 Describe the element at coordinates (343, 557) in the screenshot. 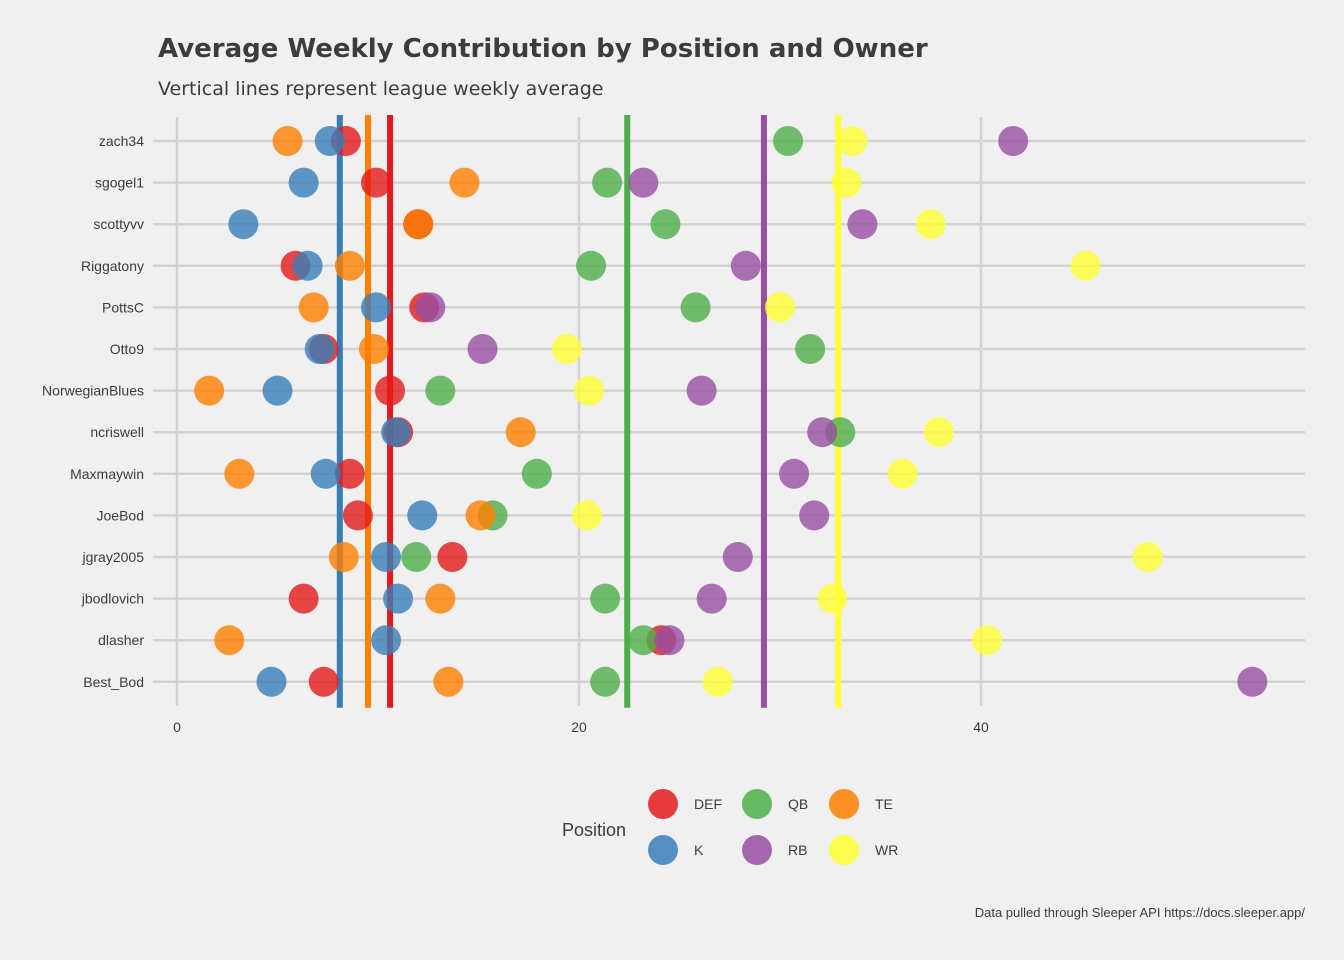

I see `point-te-jgray2005` at that location.